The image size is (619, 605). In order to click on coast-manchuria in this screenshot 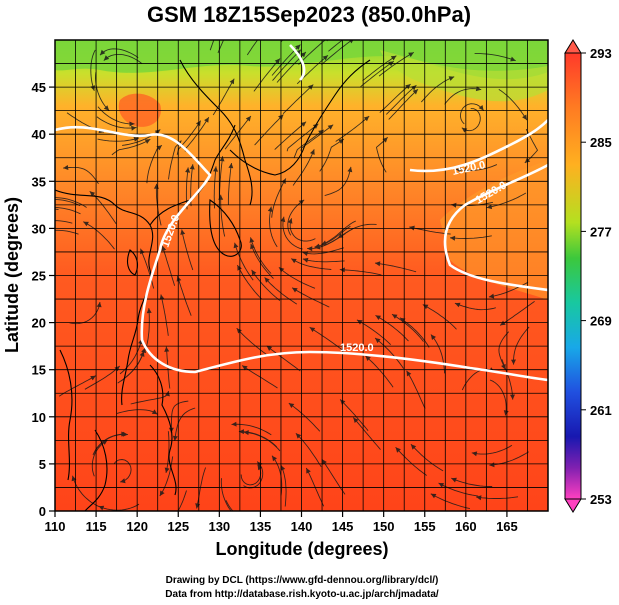, I will do `click(216, 132)`.